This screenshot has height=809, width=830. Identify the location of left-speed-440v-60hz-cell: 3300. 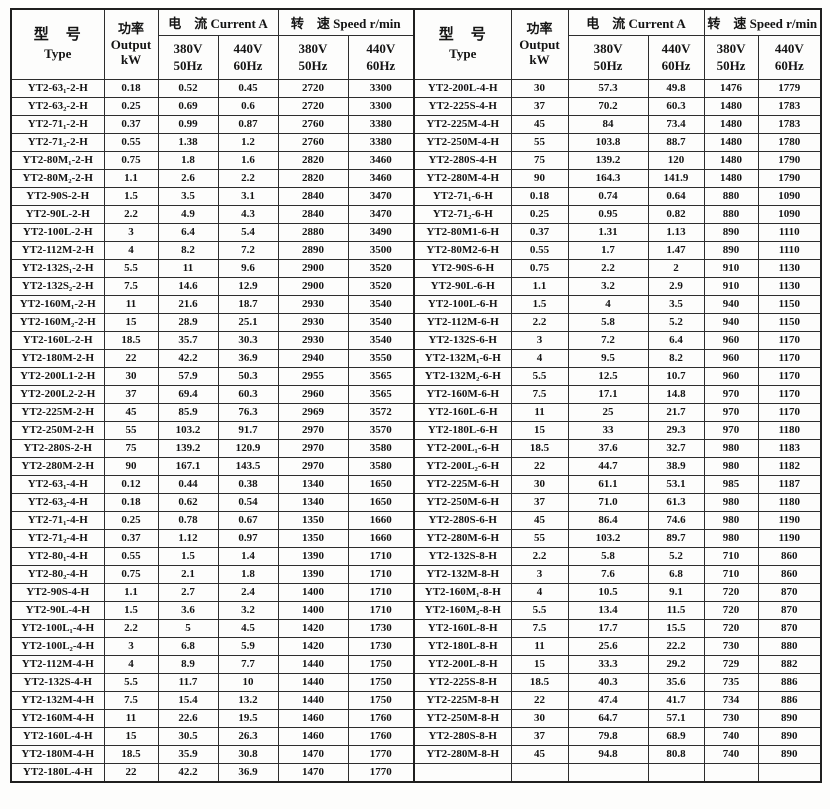
(381, 106).